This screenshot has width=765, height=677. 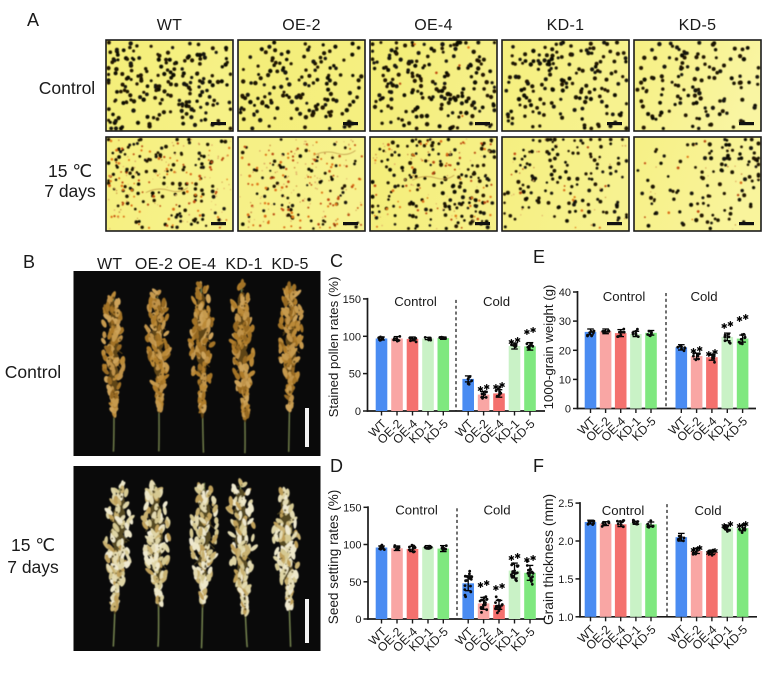 What do you see at coordinates (565, 322) in the screenshot?
I see `svg-text: 30` at bounding box center [565, 322].